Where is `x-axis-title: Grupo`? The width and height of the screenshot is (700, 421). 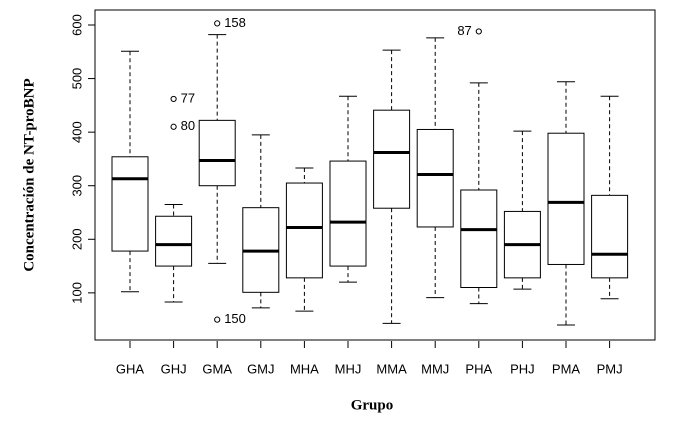
x-axis-title: Grupo is located at coordinates (372, 405).